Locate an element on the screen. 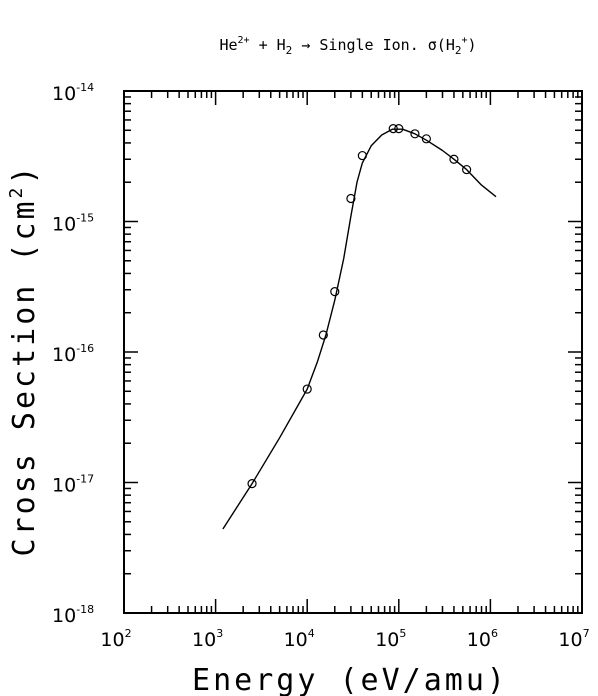  x-axis-label: Energy (eV/amu) is located at coordinates (350, 679).